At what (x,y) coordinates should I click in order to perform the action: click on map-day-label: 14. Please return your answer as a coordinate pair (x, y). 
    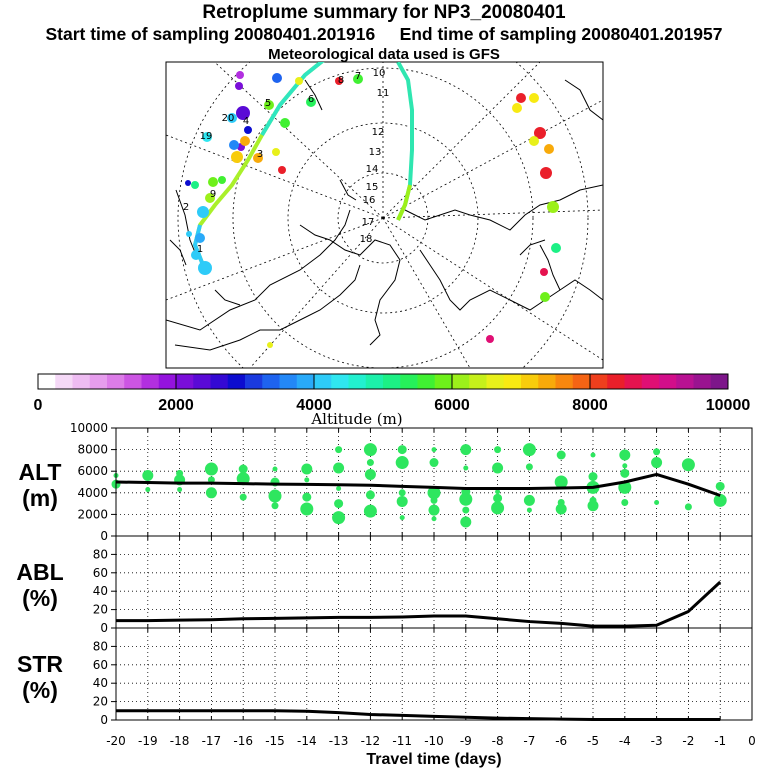
    Looking at the image, I should click on (372, 169).